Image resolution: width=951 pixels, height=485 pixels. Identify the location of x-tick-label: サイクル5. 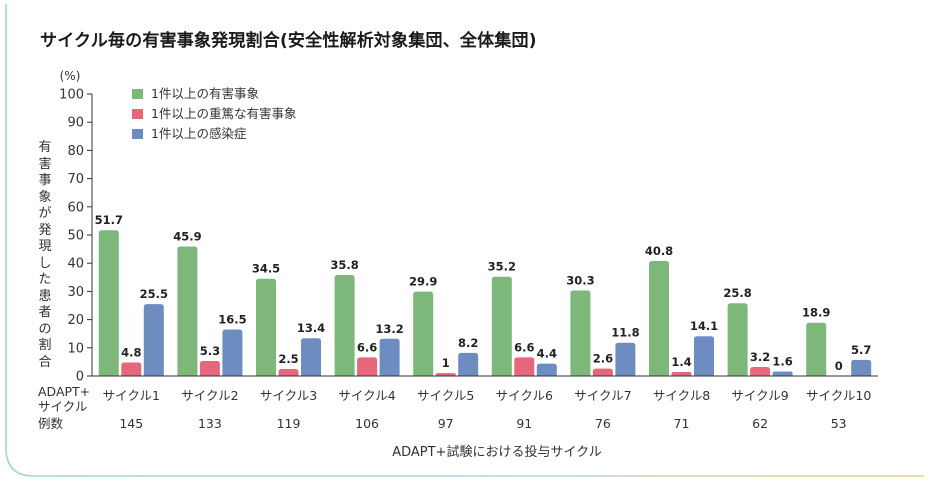
(445, 395).